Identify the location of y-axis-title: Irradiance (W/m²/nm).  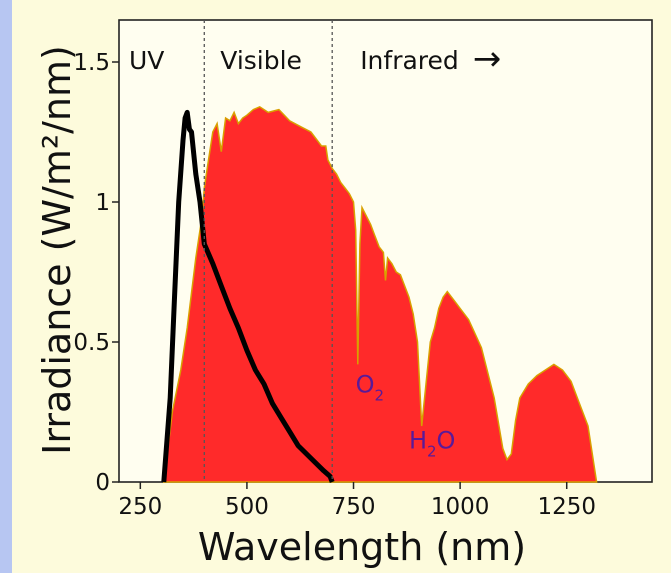
(57, 250).